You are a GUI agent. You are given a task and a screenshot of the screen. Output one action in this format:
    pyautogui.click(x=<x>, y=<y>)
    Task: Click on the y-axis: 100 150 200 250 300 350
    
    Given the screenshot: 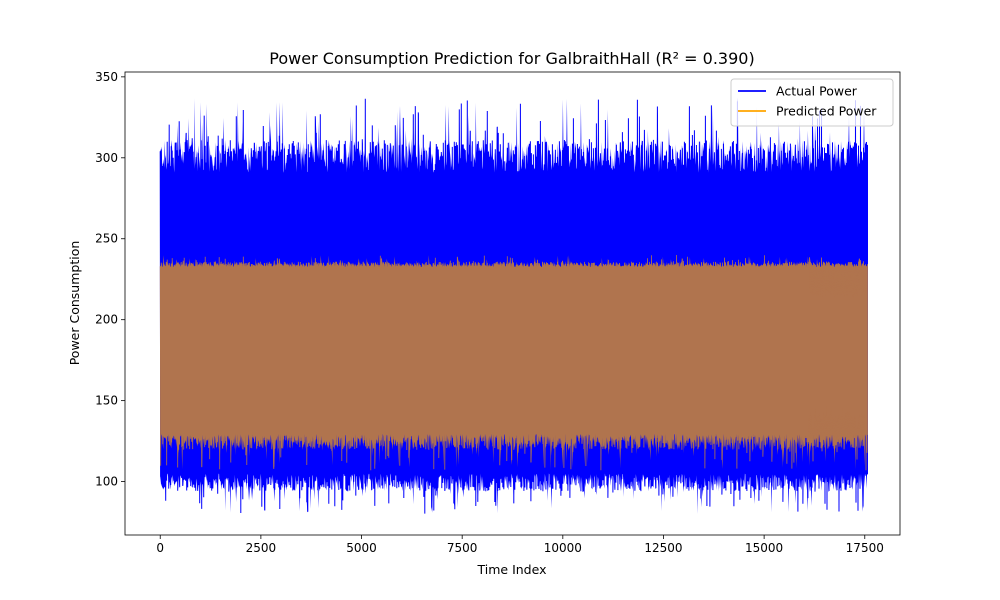 What is the action you would take?
    pyautogui.click(x=110, y=279)
    